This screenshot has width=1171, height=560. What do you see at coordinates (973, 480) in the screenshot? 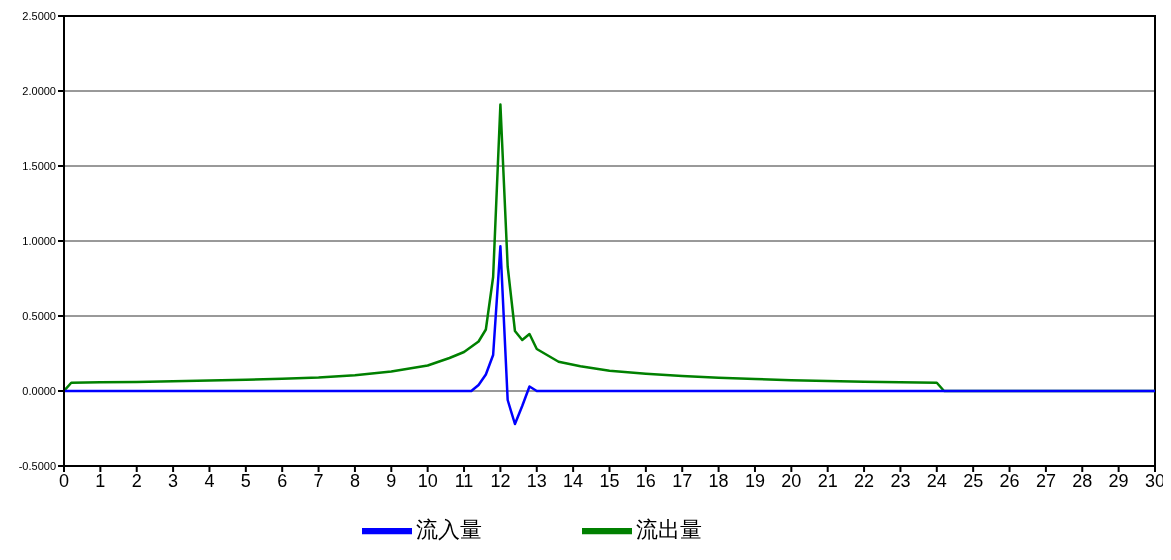
I see `x-tick-label: 25` at bounding box center [973, 480].